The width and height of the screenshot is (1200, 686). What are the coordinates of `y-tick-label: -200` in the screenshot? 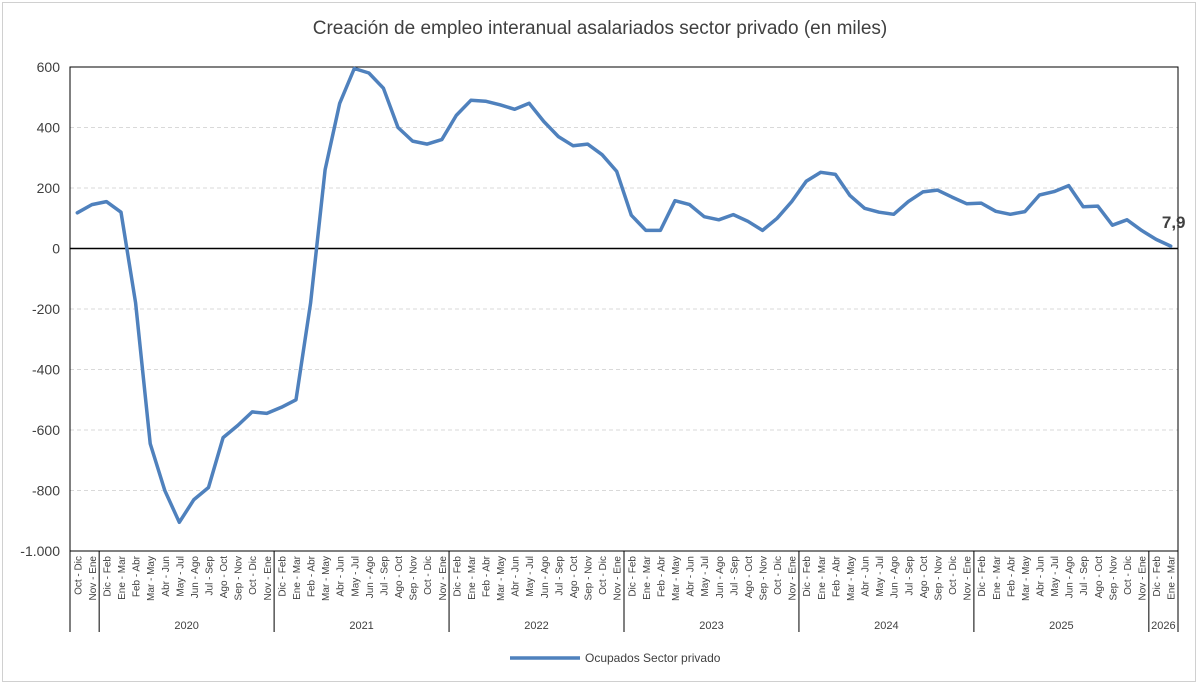 It's located at (46, 309).